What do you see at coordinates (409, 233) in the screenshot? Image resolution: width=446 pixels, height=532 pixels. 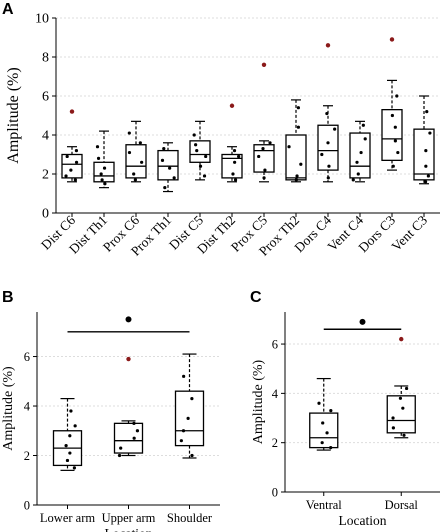 I see `x-tick-label: Vent C3` at bounding box center [409, 233].